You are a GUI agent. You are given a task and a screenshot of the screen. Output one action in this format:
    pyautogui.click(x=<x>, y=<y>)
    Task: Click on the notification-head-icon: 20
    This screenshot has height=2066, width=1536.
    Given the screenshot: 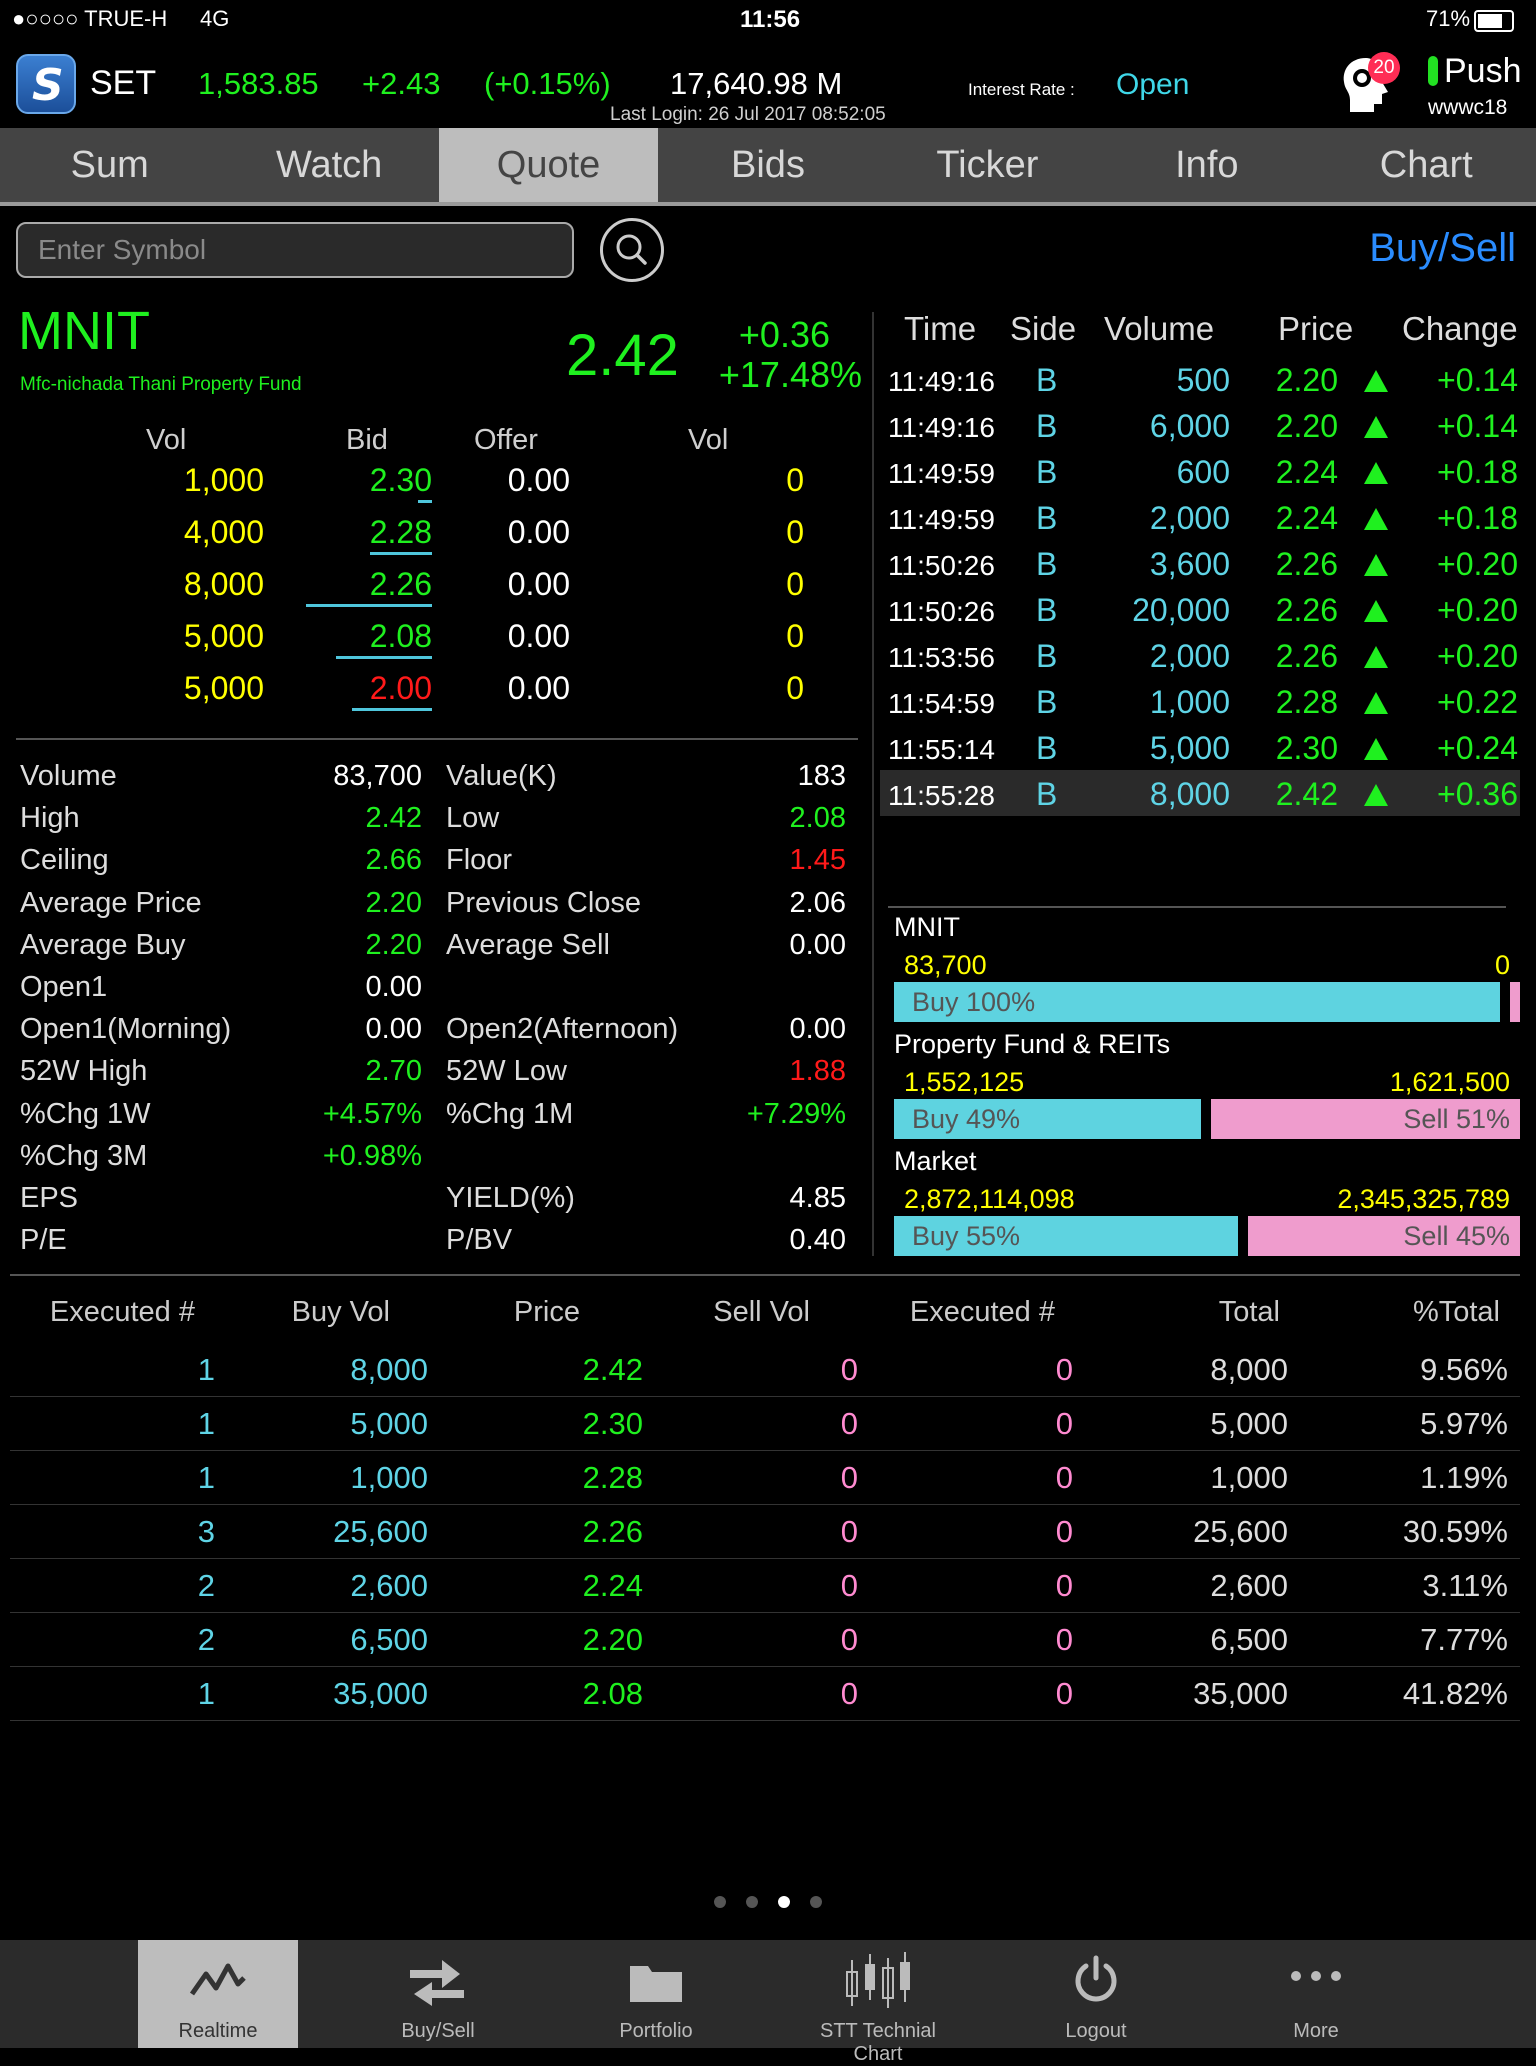 What is the action you would take?
    pyautogui.click(x=1368, y=84)
    